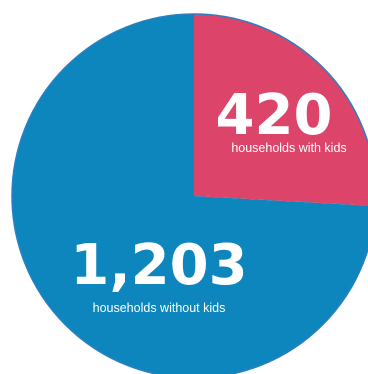  What do you see at coordinates (158, 265) in the screenshot?
I see `value-without-kids: 1,203` at bounding box center [158, 265].